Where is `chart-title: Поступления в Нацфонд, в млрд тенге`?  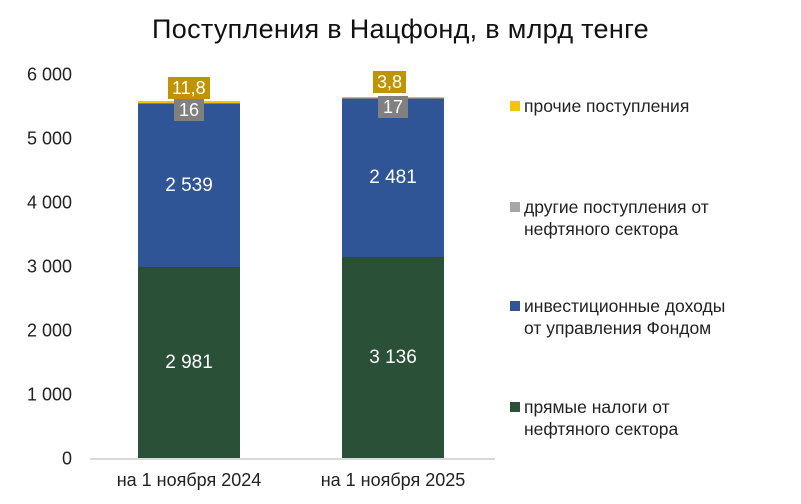 chart-title: Поступления в Нацфонд, в млрд тенге is located at coordinates (400, 29).